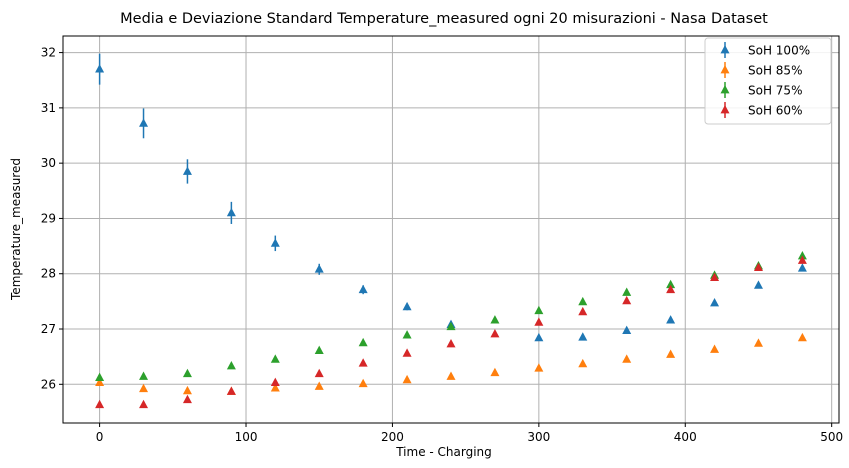  I want to click on y-tick-label: 26, so click(48, 384).